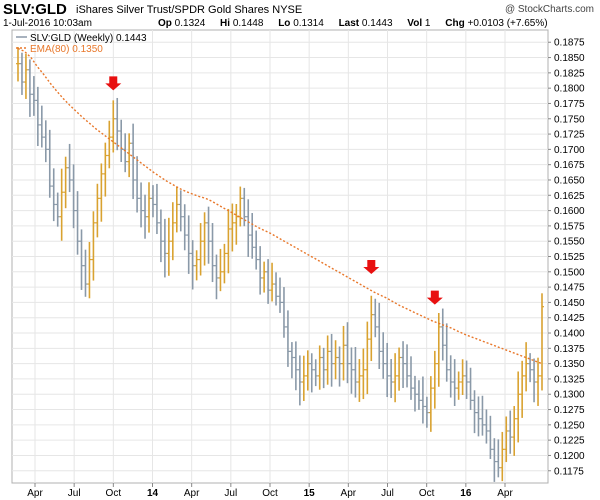 The width and height of the screenshot is (600, 500). What do you see at coordinates (569, 150) in the screenshot?
I see `y-tick-label: 0.1700` at bounding box center [569, 150].